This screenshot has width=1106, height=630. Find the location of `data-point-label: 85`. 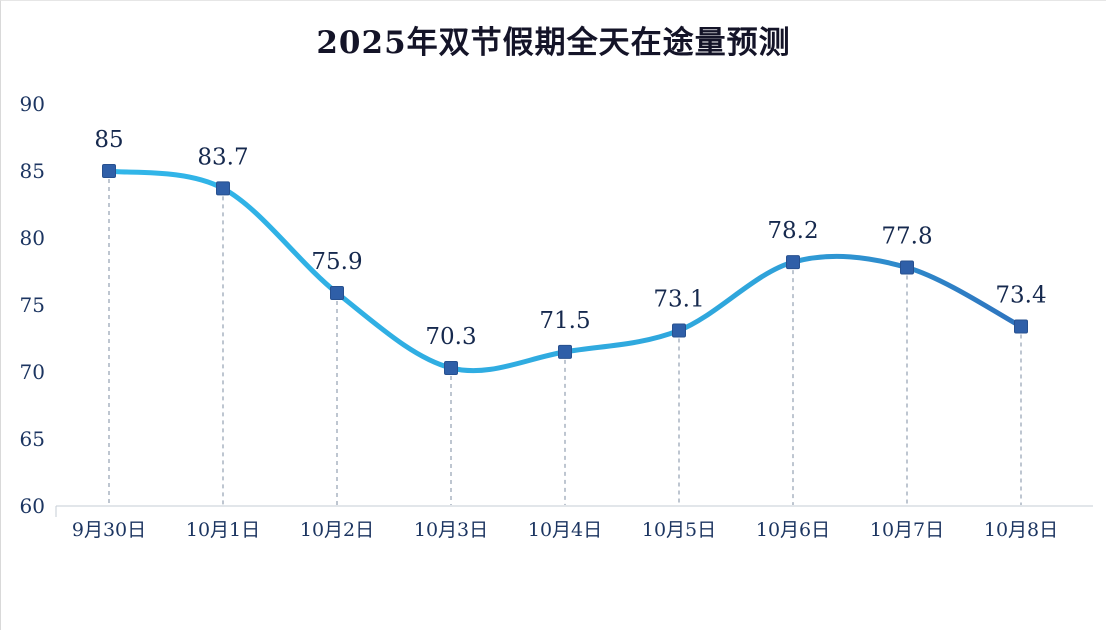

data-point-label: 85 is located at coordinates (108, 140).